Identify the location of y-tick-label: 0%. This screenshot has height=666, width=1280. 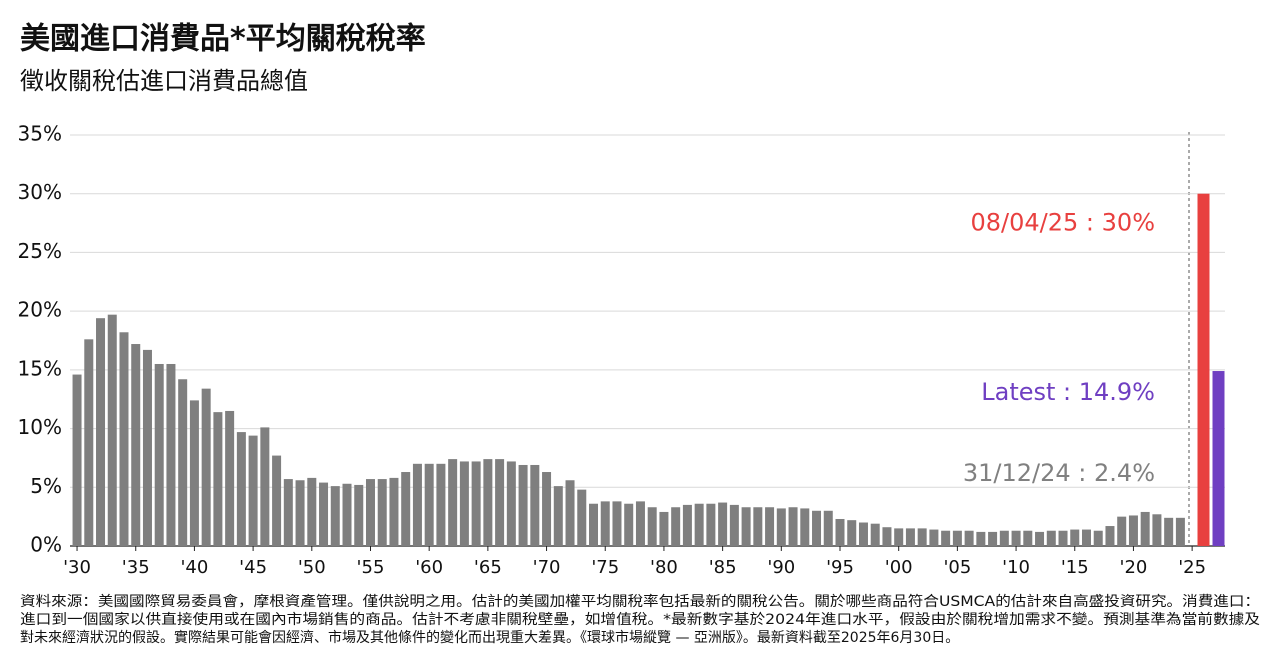
(46, 545).